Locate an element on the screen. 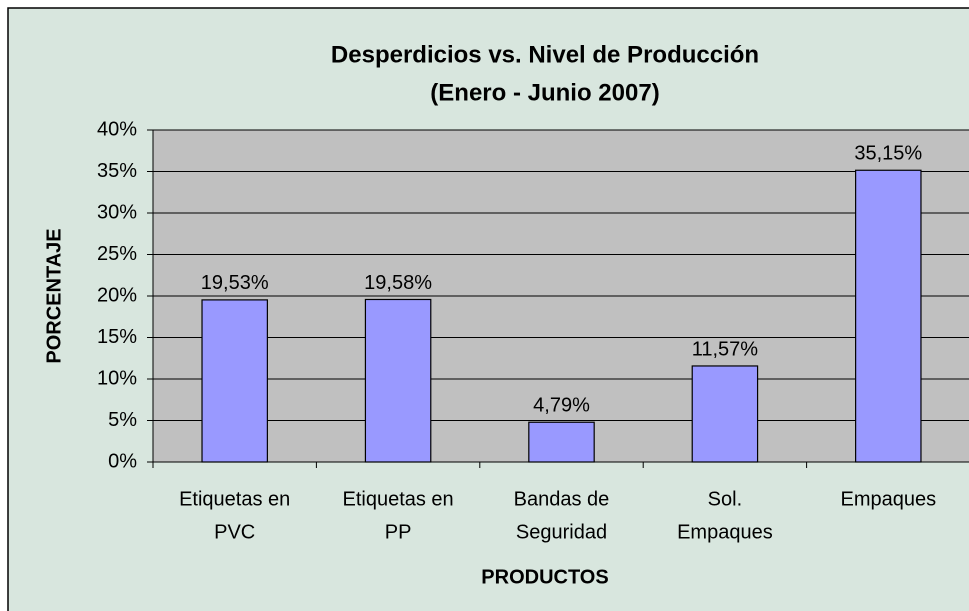  chart-subtitle: (Enero - Junio 2007) is located at coordinates (544, 92).